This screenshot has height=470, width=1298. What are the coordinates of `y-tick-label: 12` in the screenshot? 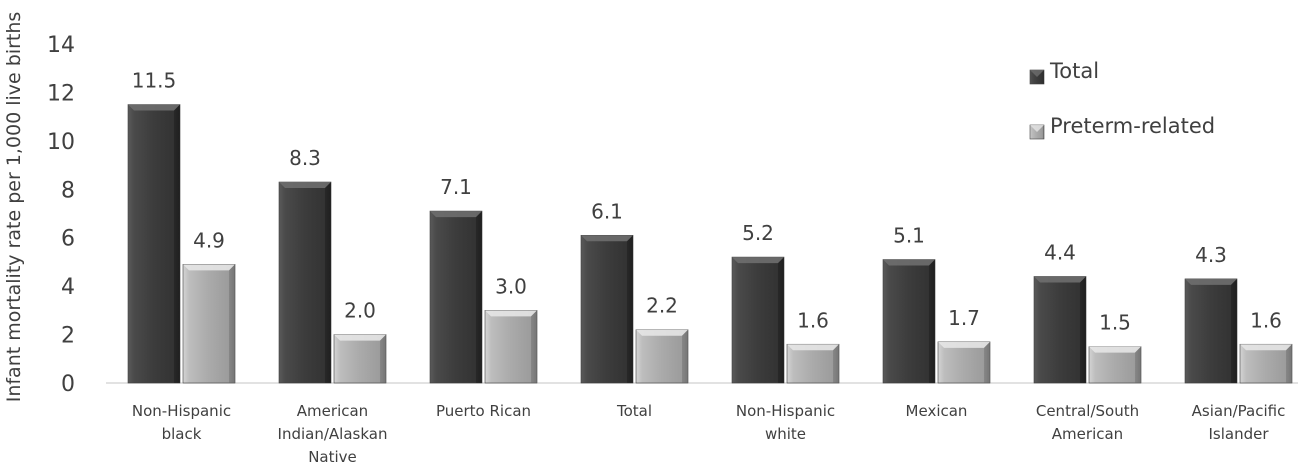 It's located at (61, 93).